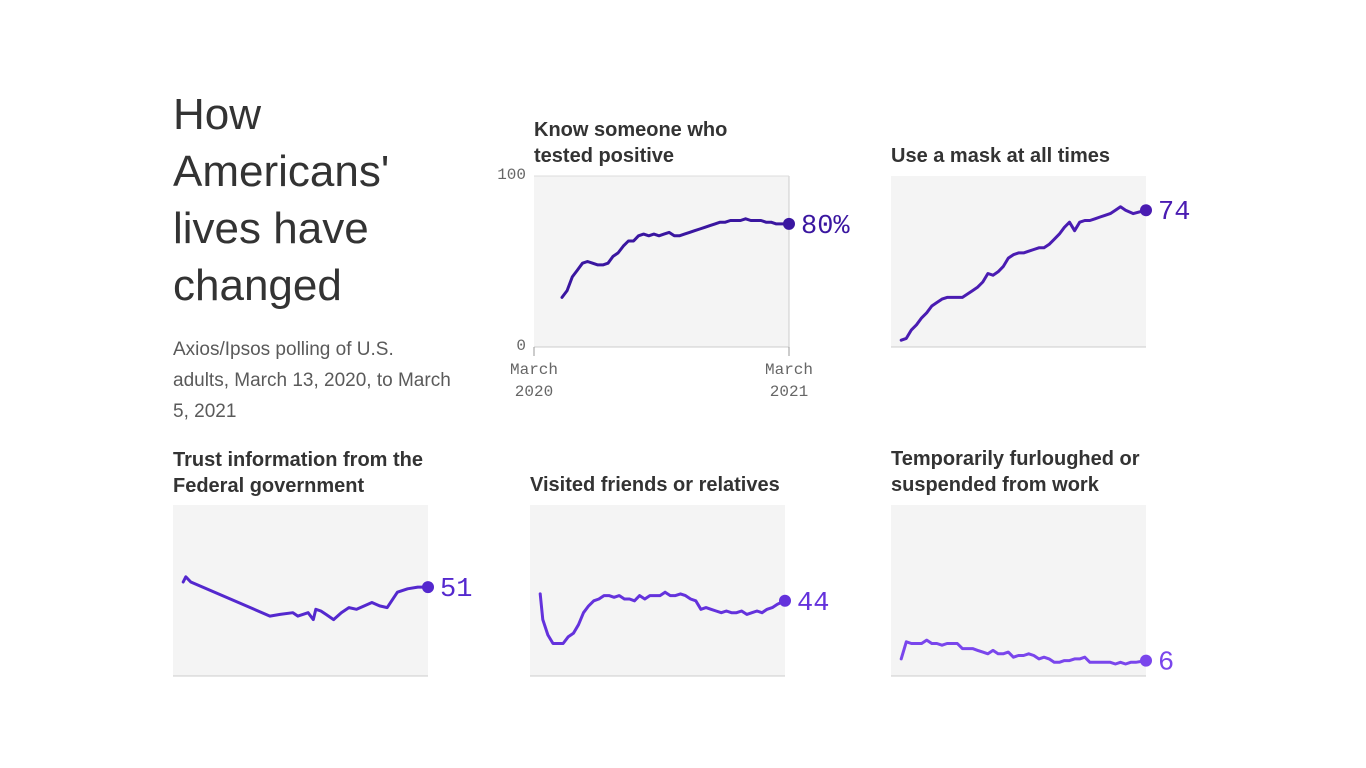  Describe the element at coordinates (1023, 652) in the screenshot. I see `series-line-furloughed` at that location.